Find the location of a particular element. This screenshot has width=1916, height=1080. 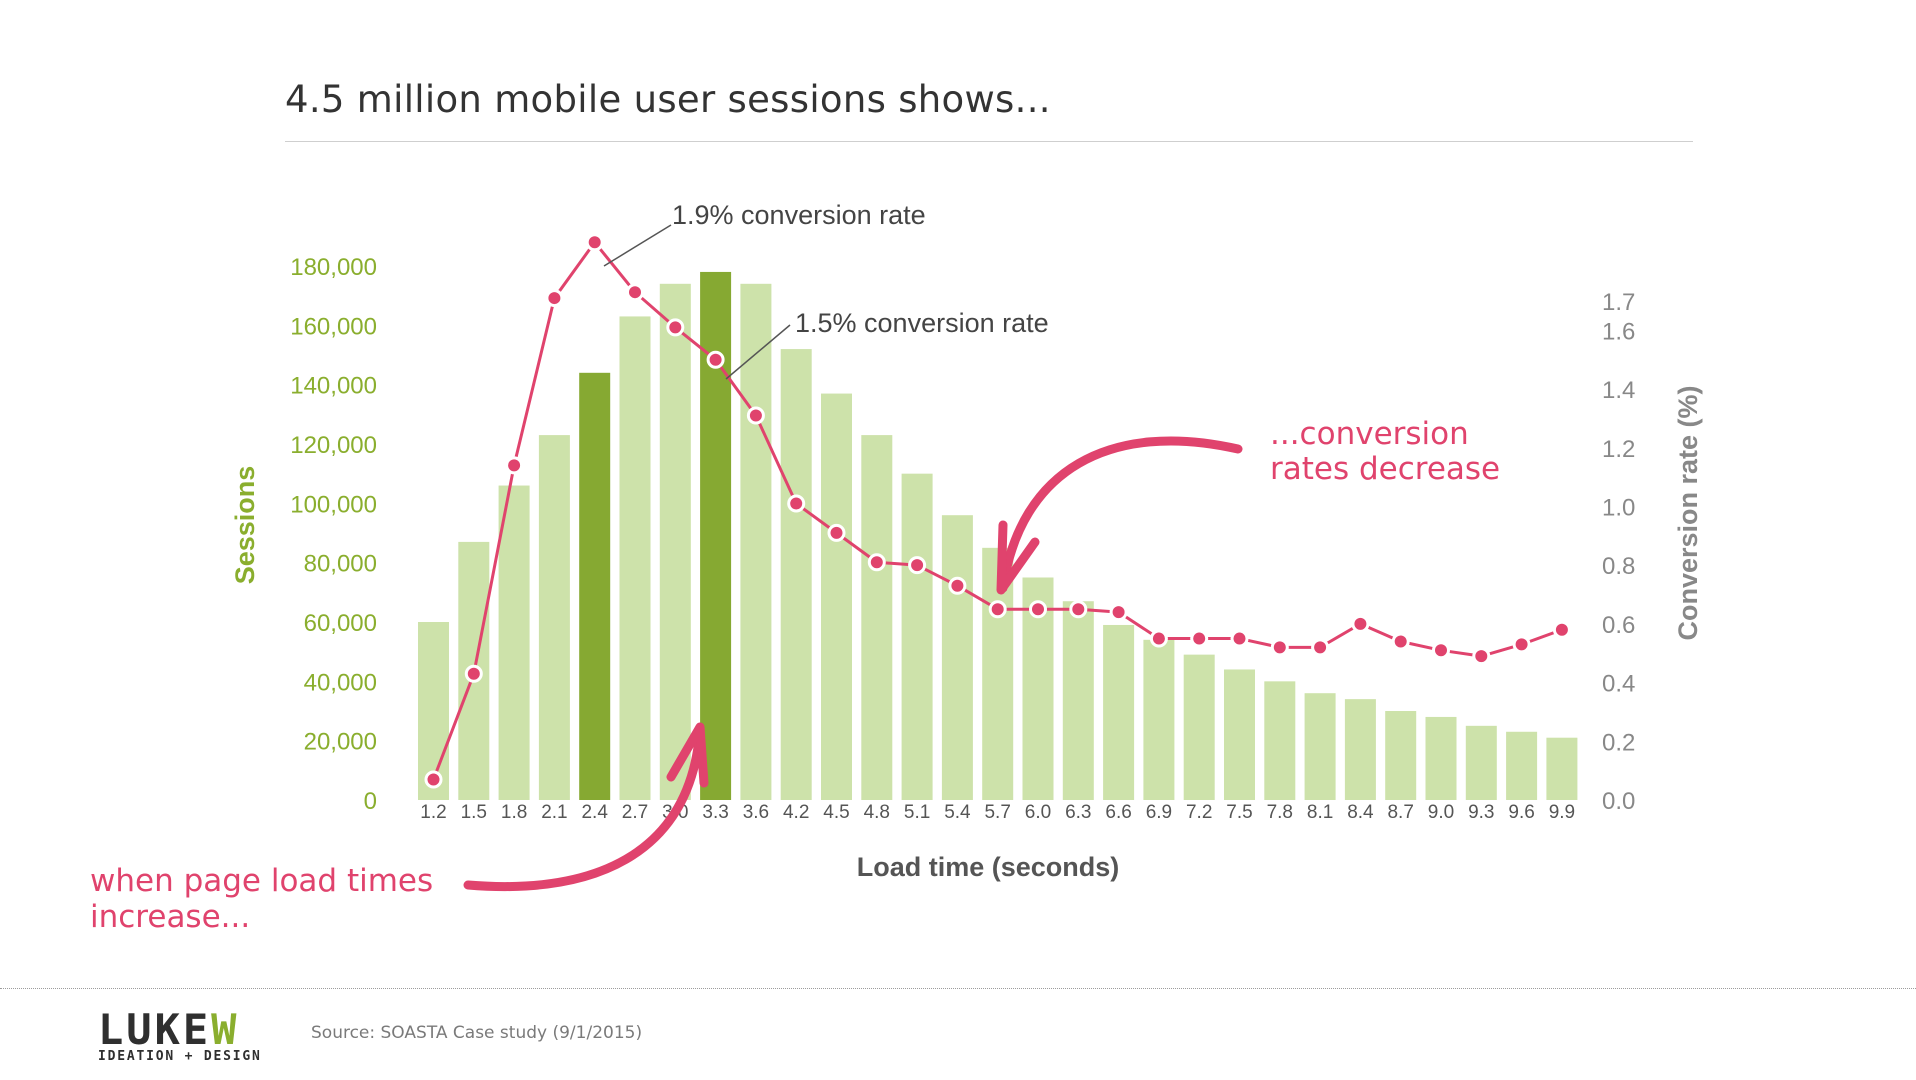

right-callout-line-1: ...conversion is located at coordinates (1369, 434).